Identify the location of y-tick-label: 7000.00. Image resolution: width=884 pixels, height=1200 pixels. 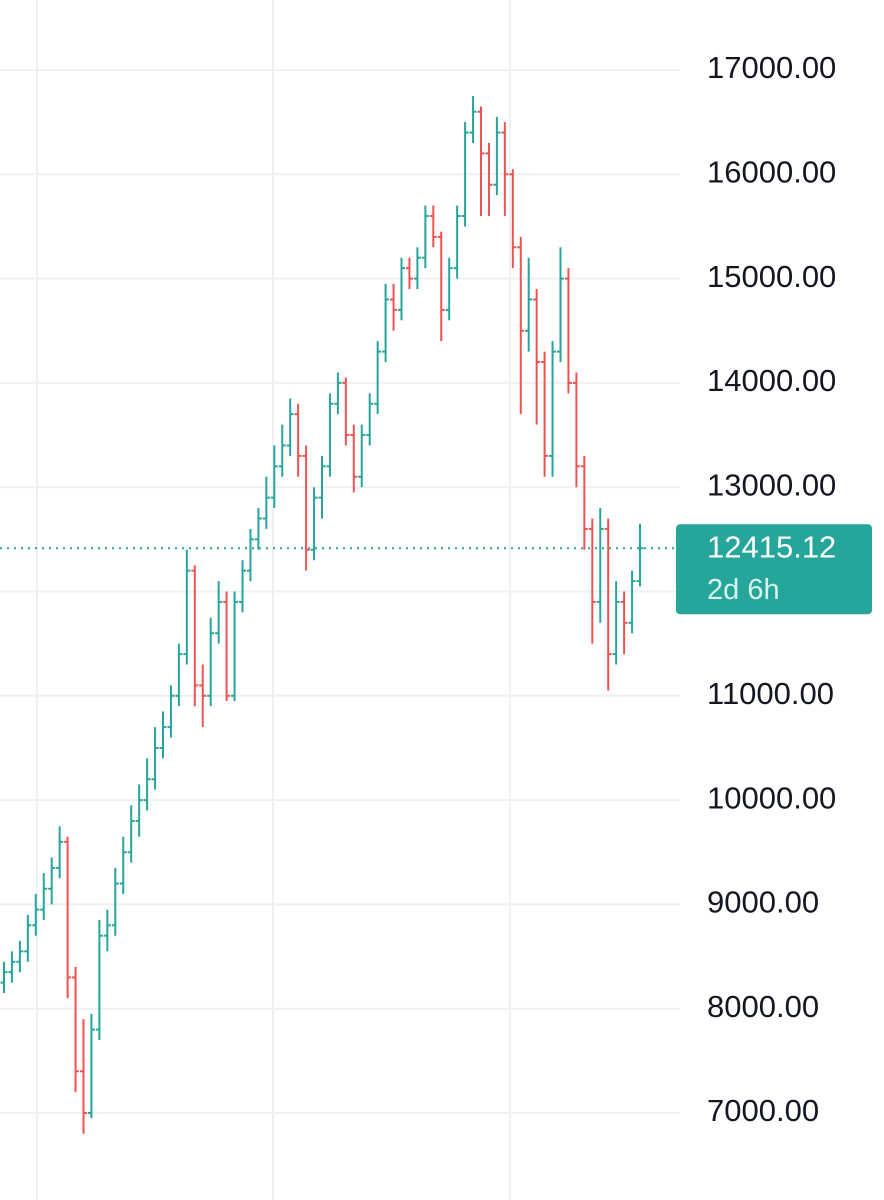
(763, 1110).